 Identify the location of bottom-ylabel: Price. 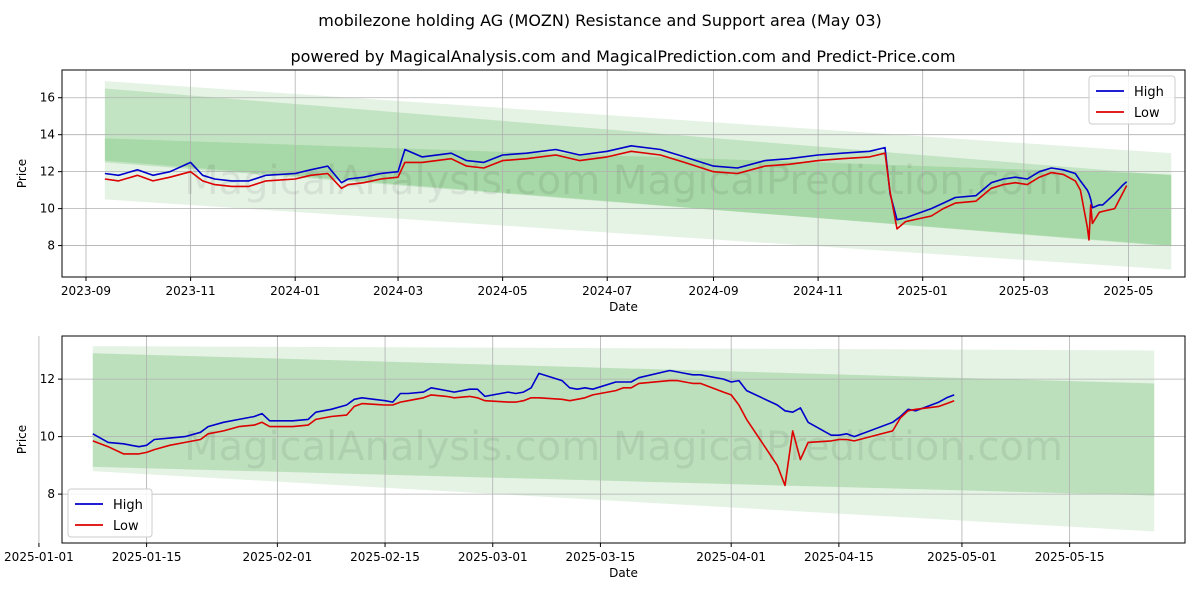
(22, 439).